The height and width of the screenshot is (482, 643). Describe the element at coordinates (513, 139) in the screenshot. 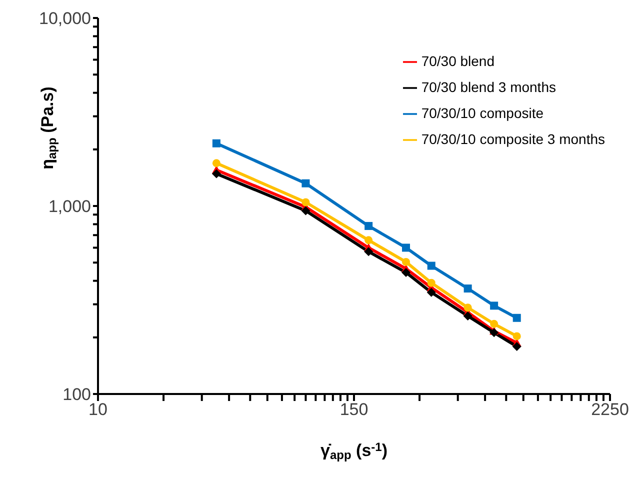

I see `legend-label: 70/30/10 composite 3 months` at that location.